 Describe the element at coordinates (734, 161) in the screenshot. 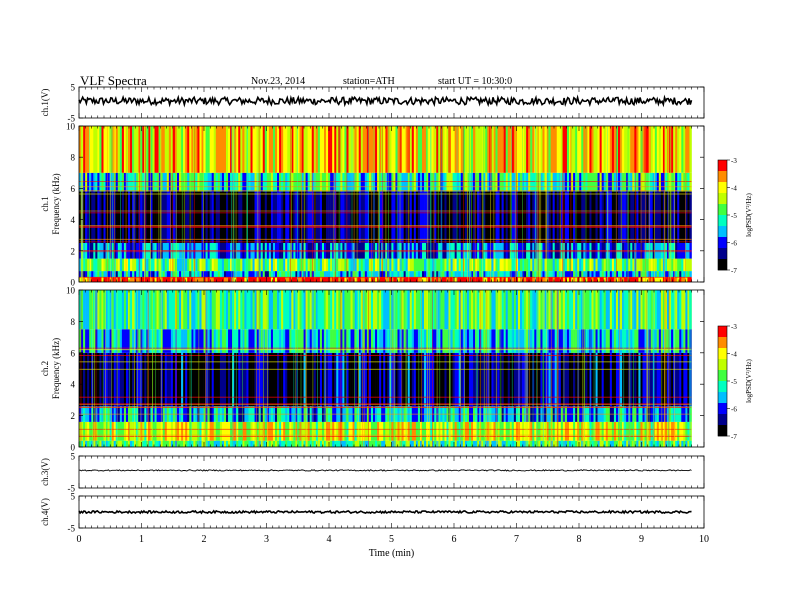

I see `colorbar-tick-label: -3` at that location.